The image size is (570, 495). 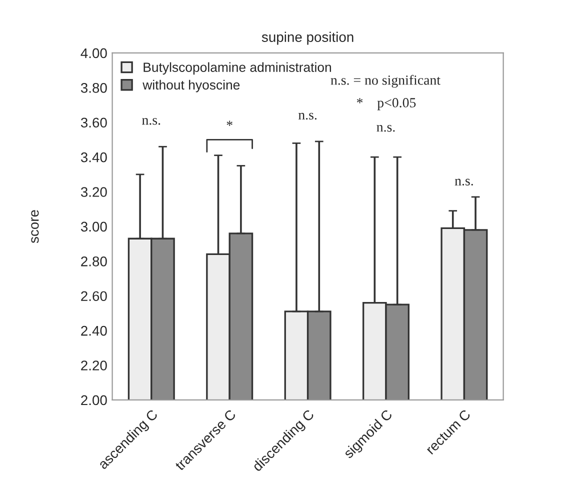 I want to click on y-tick-label: 2.00, so click(x=94, y=400).